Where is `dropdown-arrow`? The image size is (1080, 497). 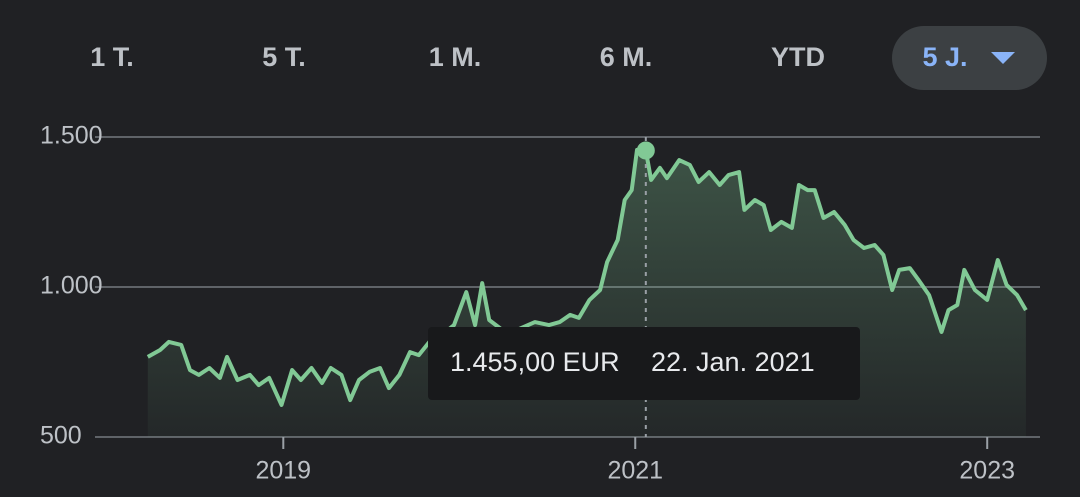 dropdown-arrow is located at coordinates (1003, 58).